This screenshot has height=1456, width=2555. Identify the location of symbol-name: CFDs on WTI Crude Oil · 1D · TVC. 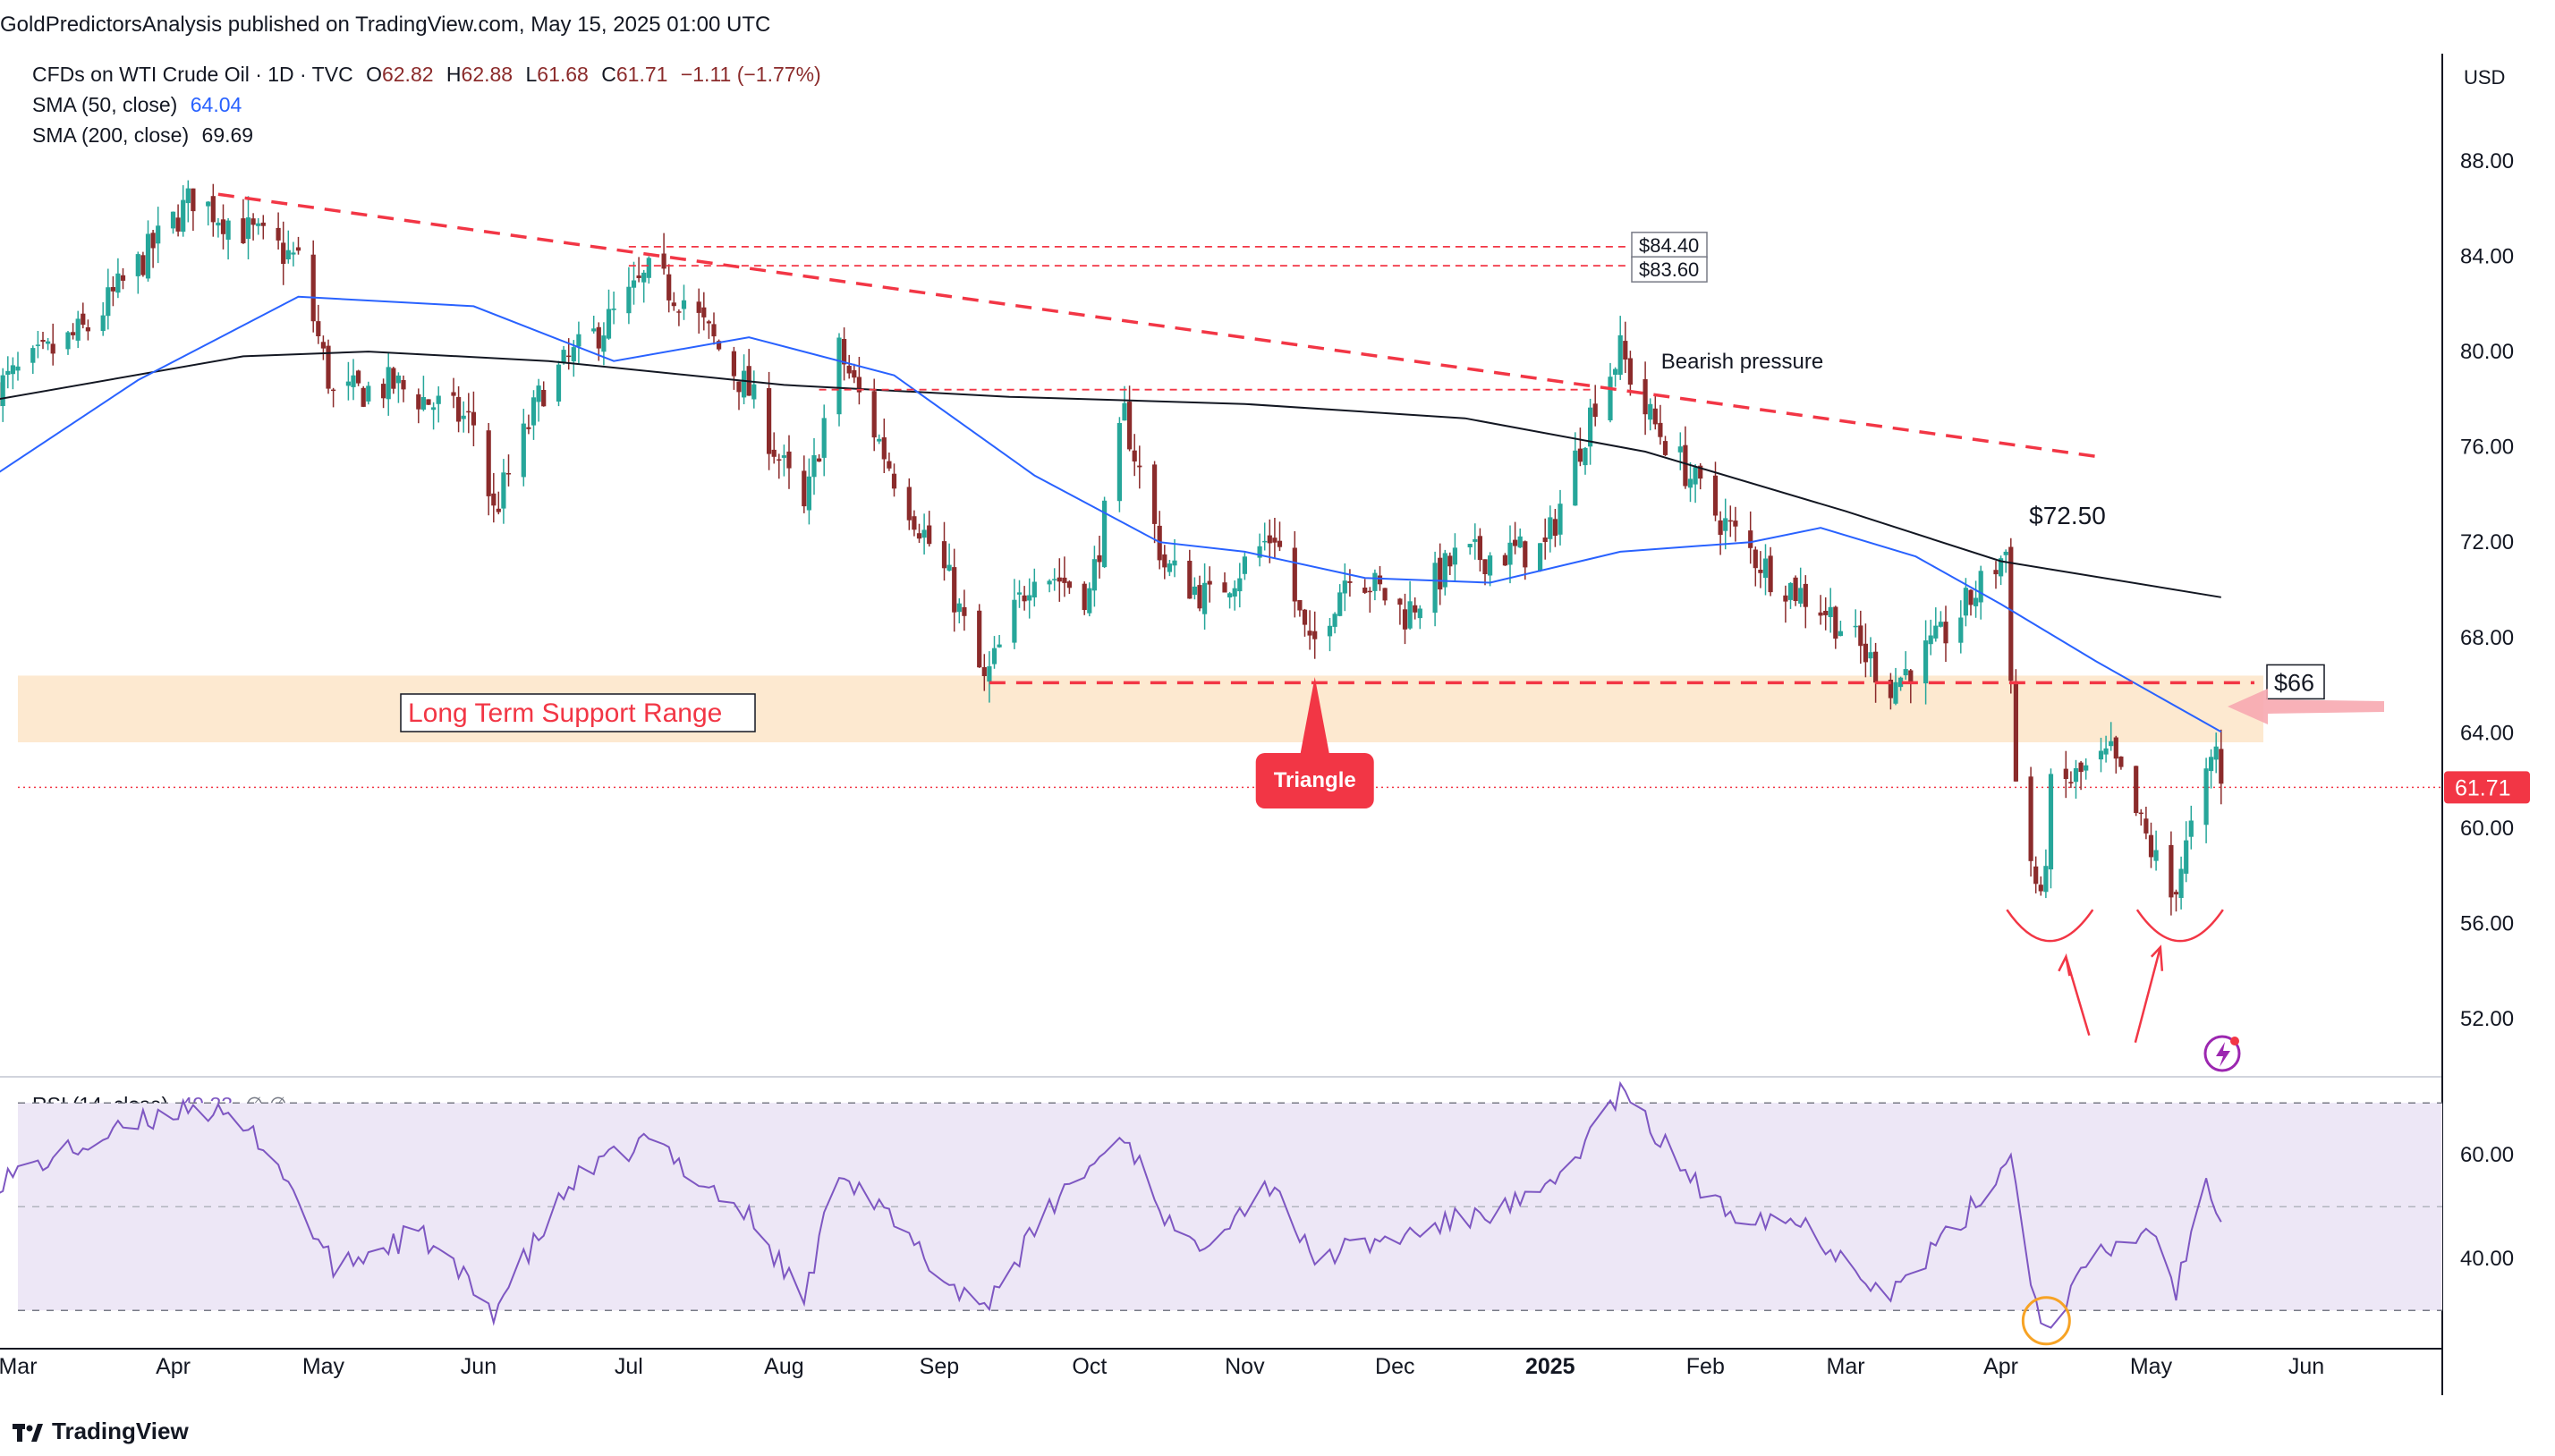
(193, 74).